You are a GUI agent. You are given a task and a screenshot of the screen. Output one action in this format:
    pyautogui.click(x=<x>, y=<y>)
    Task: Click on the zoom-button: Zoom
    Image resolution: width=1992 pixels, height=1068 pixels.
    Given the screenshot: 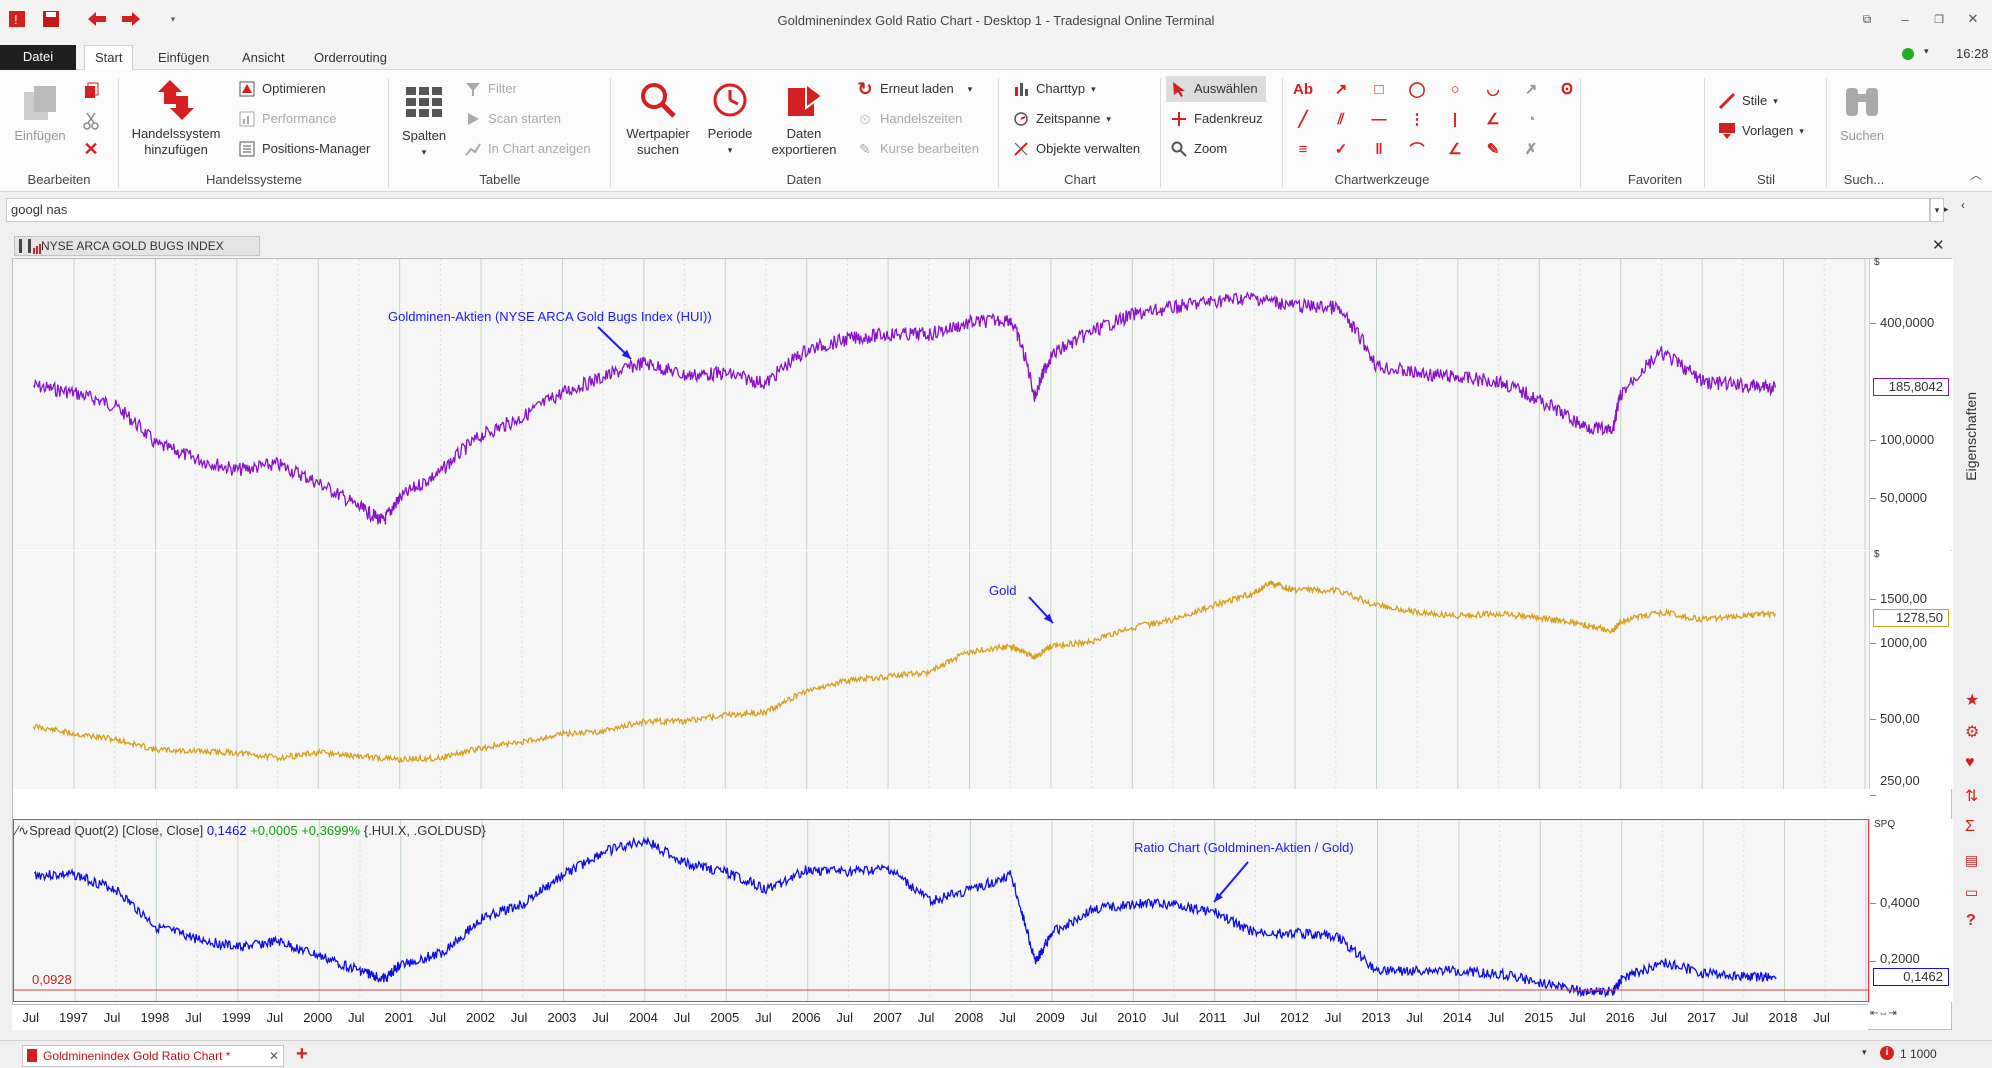 What is the action you would take?
    pyautogui.click(x=1198, y=149)
    